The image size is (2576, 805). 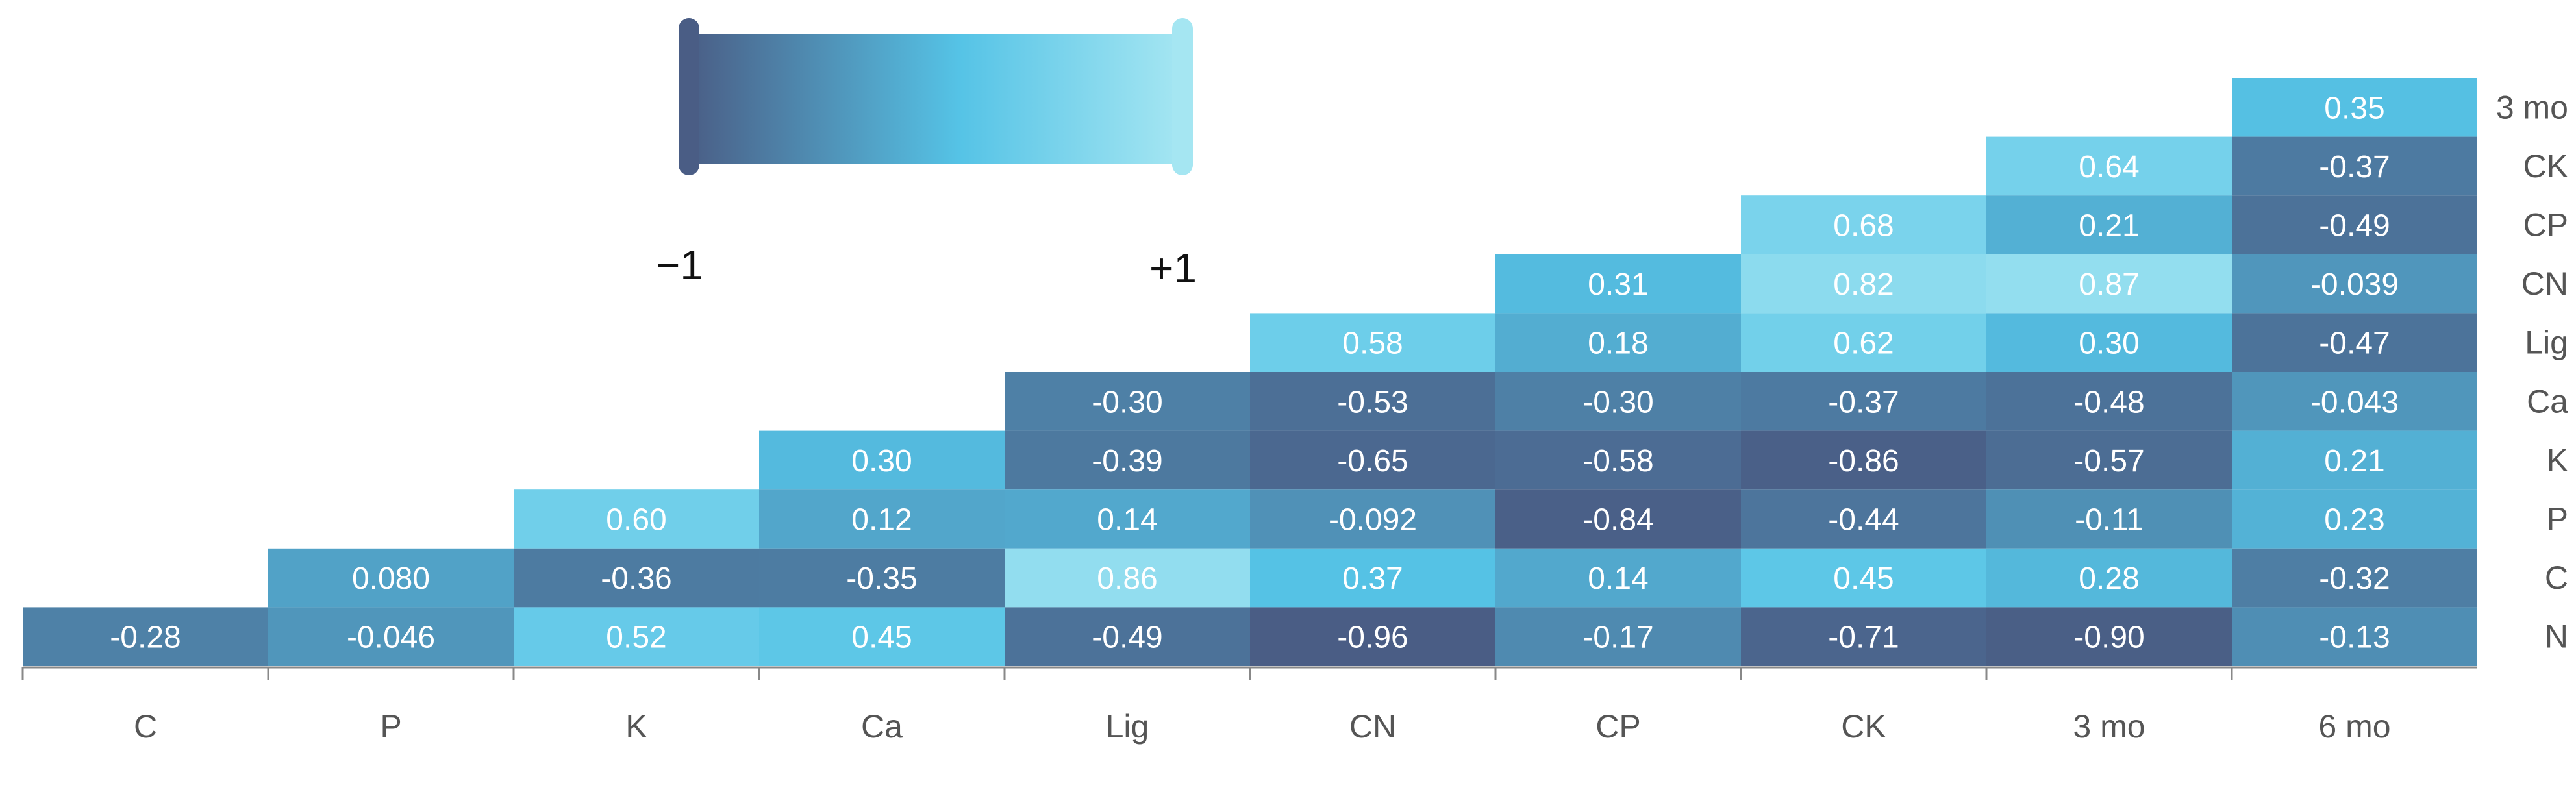 What do you see at coordinates (2109, 726) in the screenshot?
I see `x-tick-label: 3 mo` at bounding box center [2109, 726].